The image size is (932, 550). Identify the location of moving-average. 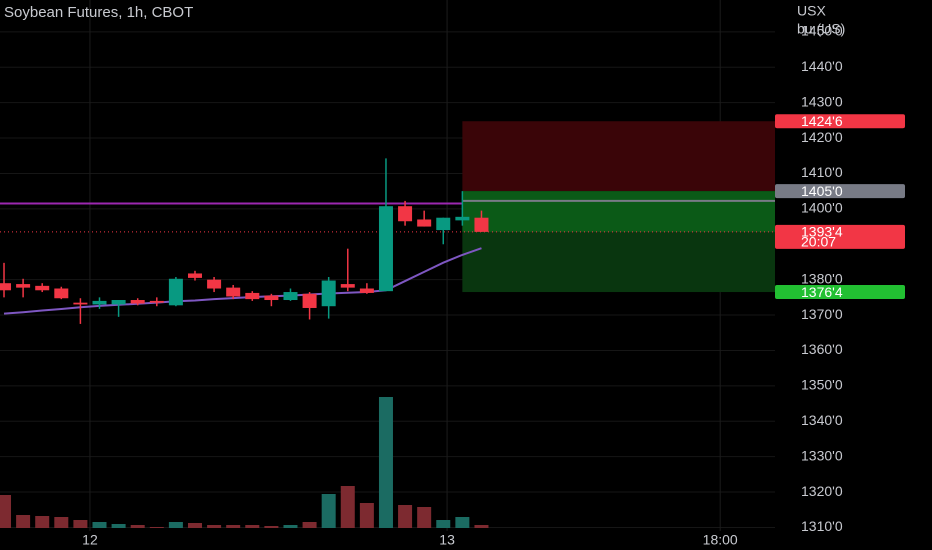
(242, 281).